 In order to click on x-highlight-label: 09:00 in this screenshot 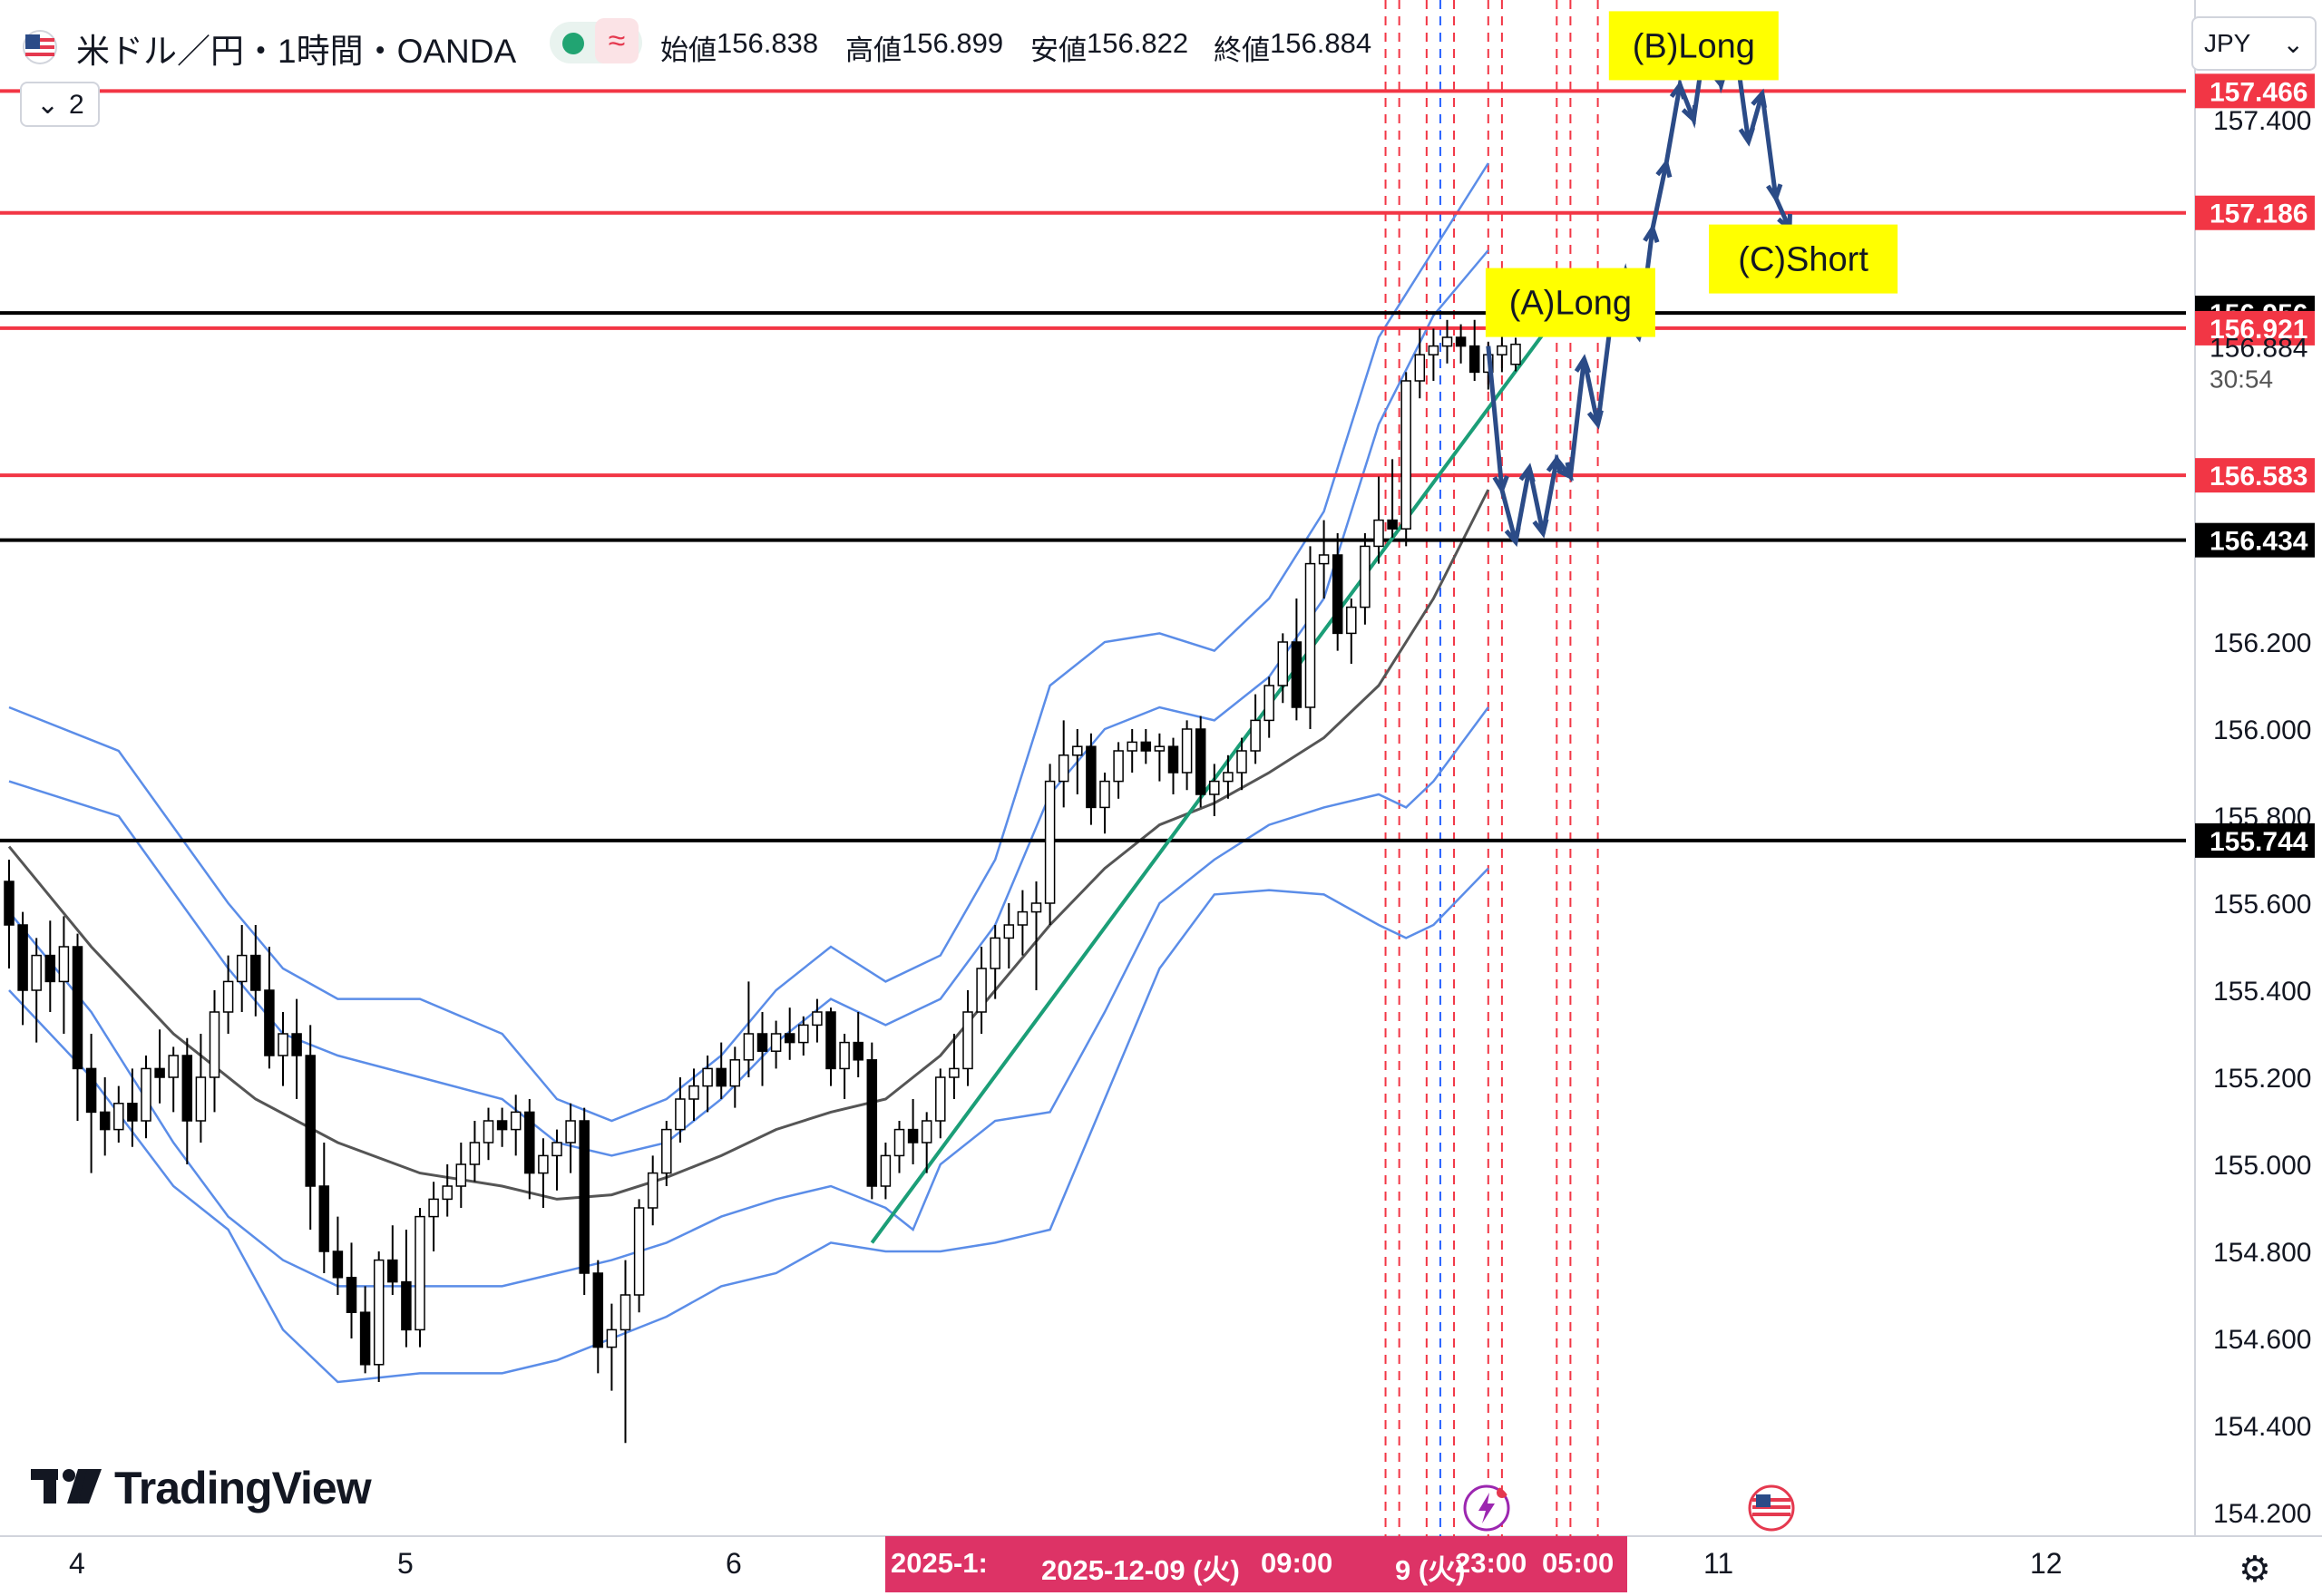, I will do `click(1297, 1563)`.